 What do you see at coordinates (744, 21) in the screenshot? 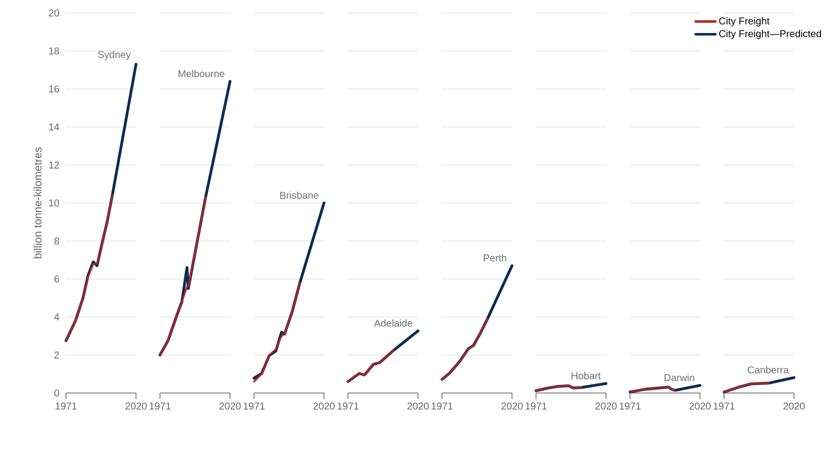
I see `legend-label: City Freight` at bounding box center [744, 21].